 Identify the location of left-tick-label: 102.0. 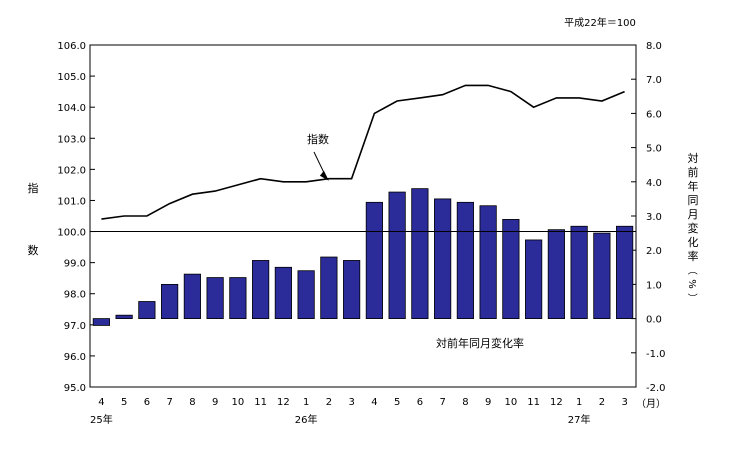
(71, 170).